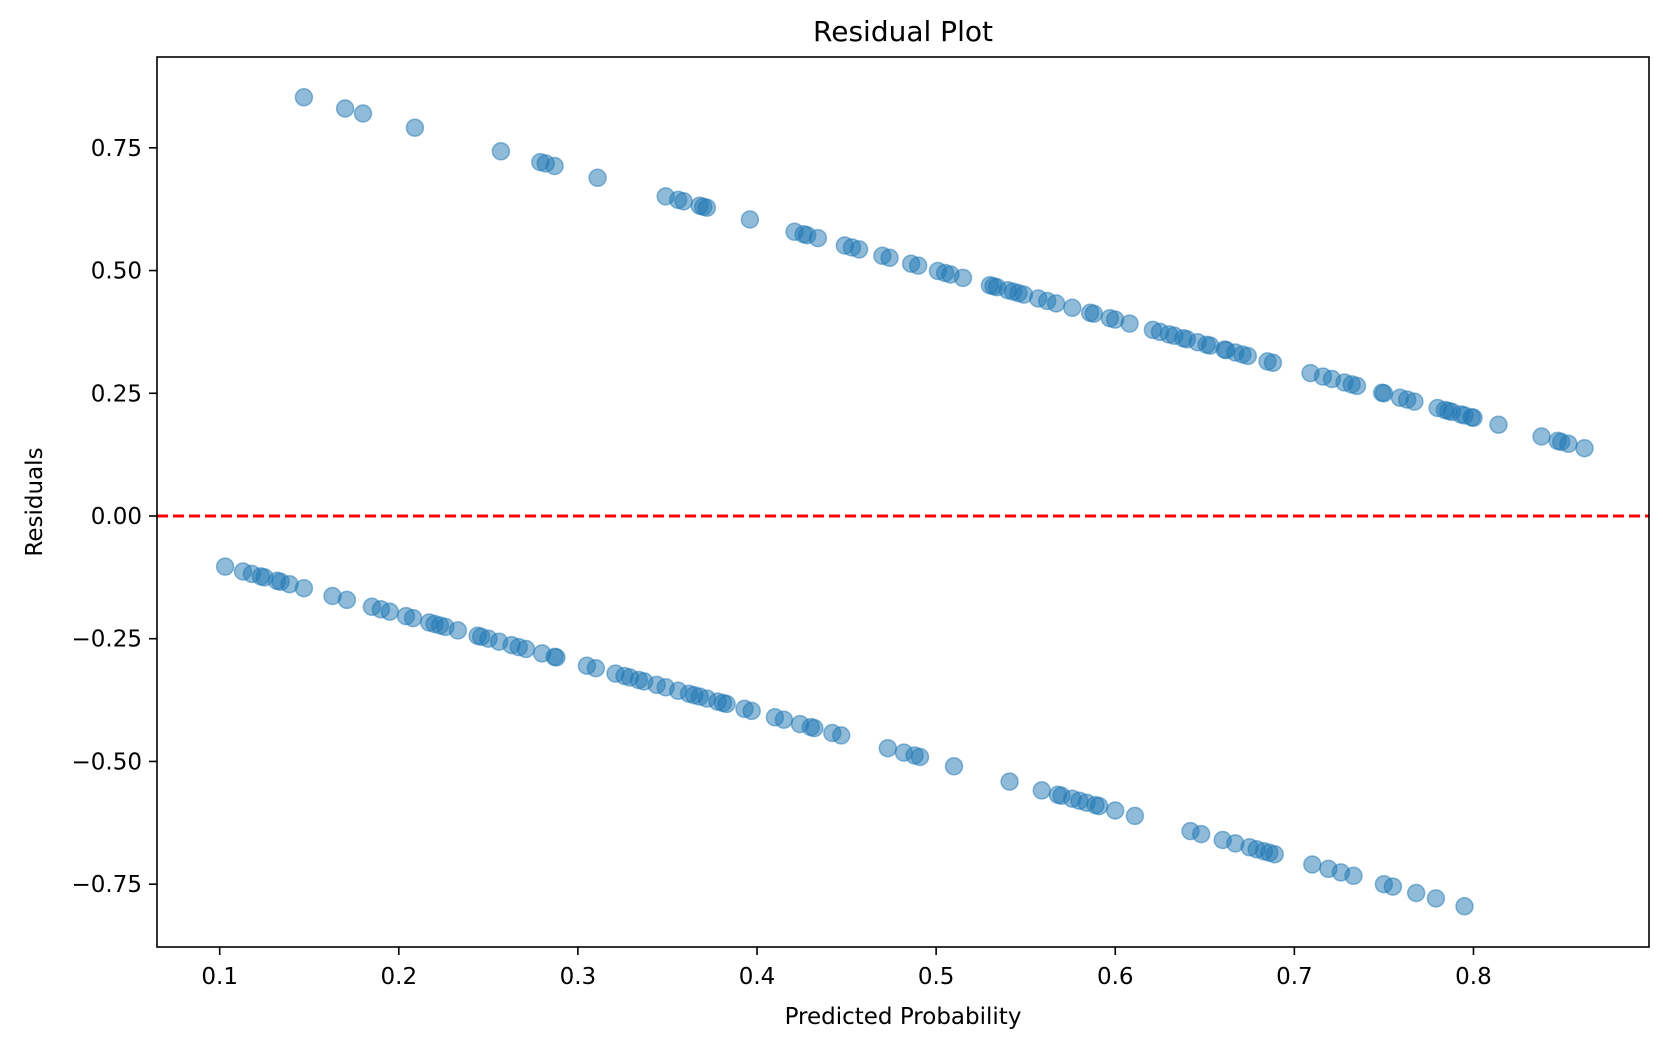 The height and width of the screenshot is (1051, 1663). Describe the element at coordinates (399, 977) in the screenshot. I see `x-tick-label: 0.2` at that location.